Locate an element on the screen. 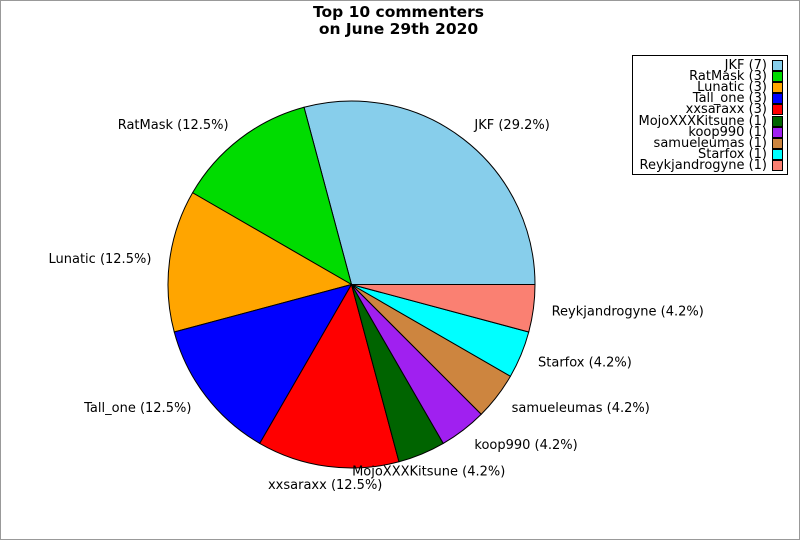 Image resolution: width=800 pixels, height=540 pixels. legend-item-label: samueleumas (1) is located at coordinates (710, 143).